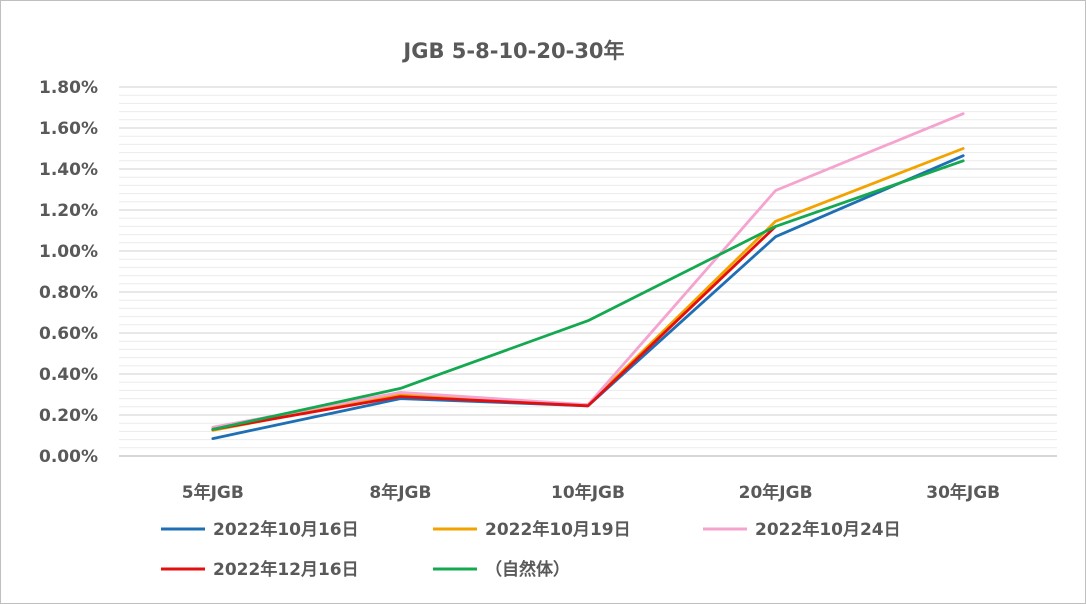  What do you see at coordinates (68, 457) in the screenshot?
I see `y-tick-label: 0.00%` at bounding box center [68, 457].